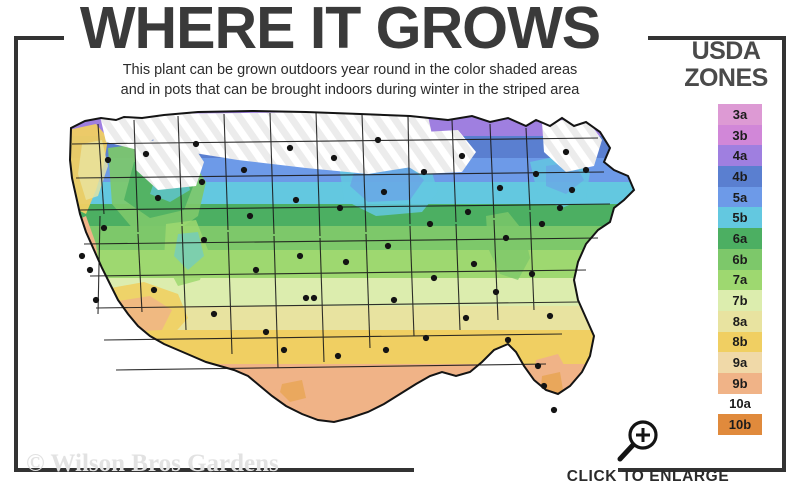  I want to click on legend-zone-4b: 4b, so click(740, 176).